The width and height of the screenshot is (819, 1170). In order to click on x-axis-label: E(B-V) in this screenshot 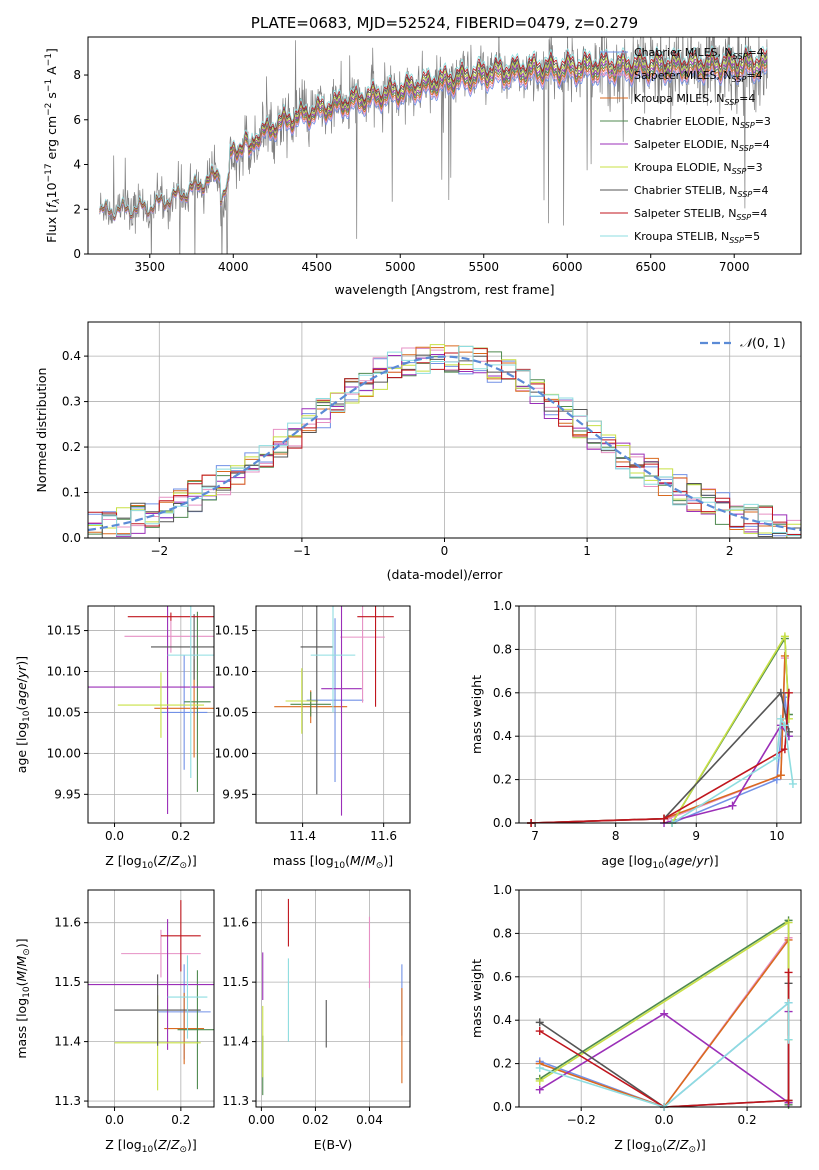, I will do `click(333, 1144)`.